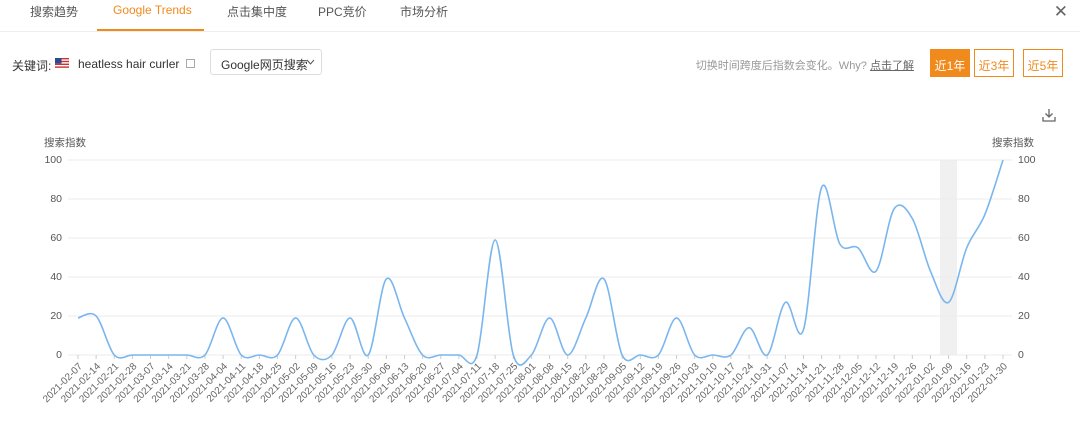 This screenshot has width=1080, height=425. What do you see at coordinates (1027, 160) in the screenshot?
I see `y2-tick-label: 100` at bounding box center [1027, 160].